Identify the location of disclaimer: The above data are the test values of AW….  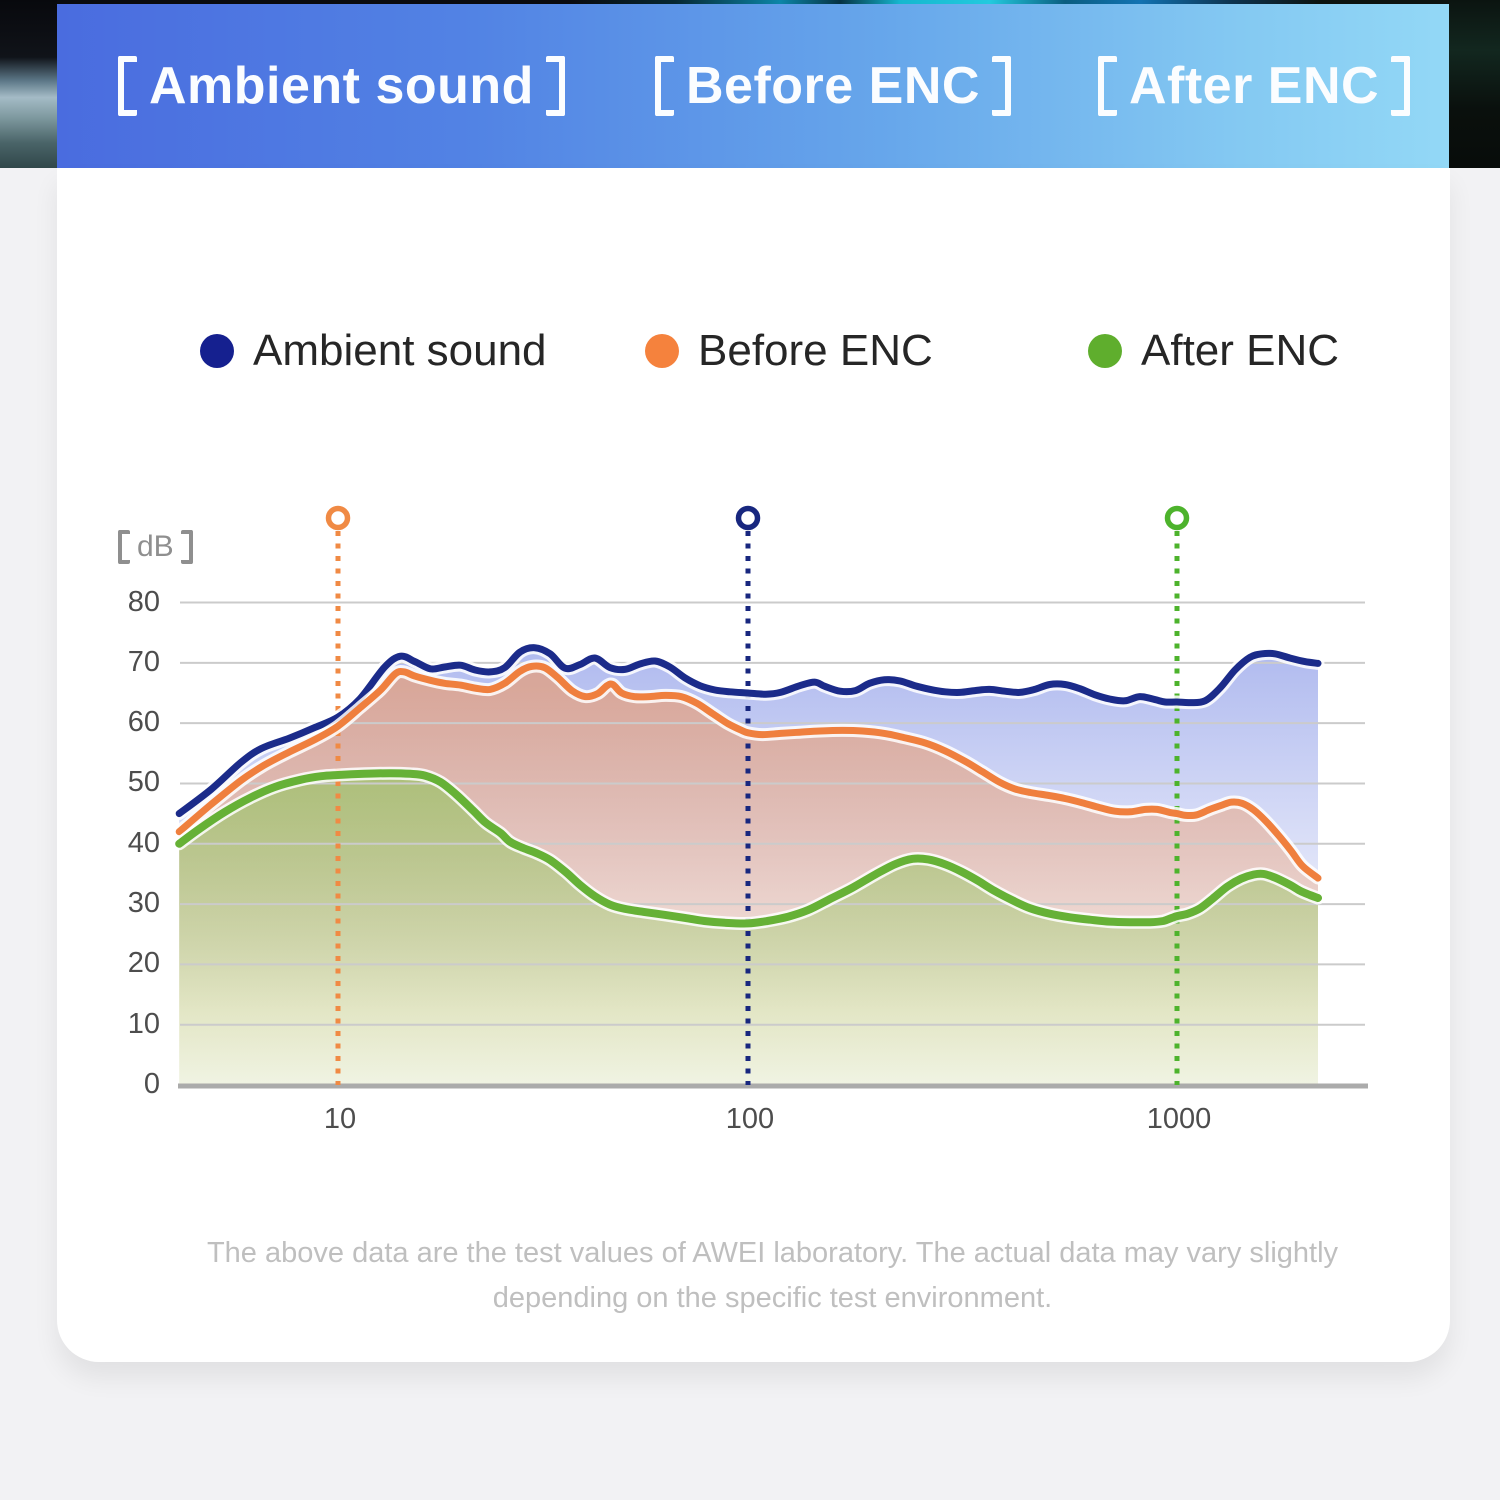
(772, 1276).